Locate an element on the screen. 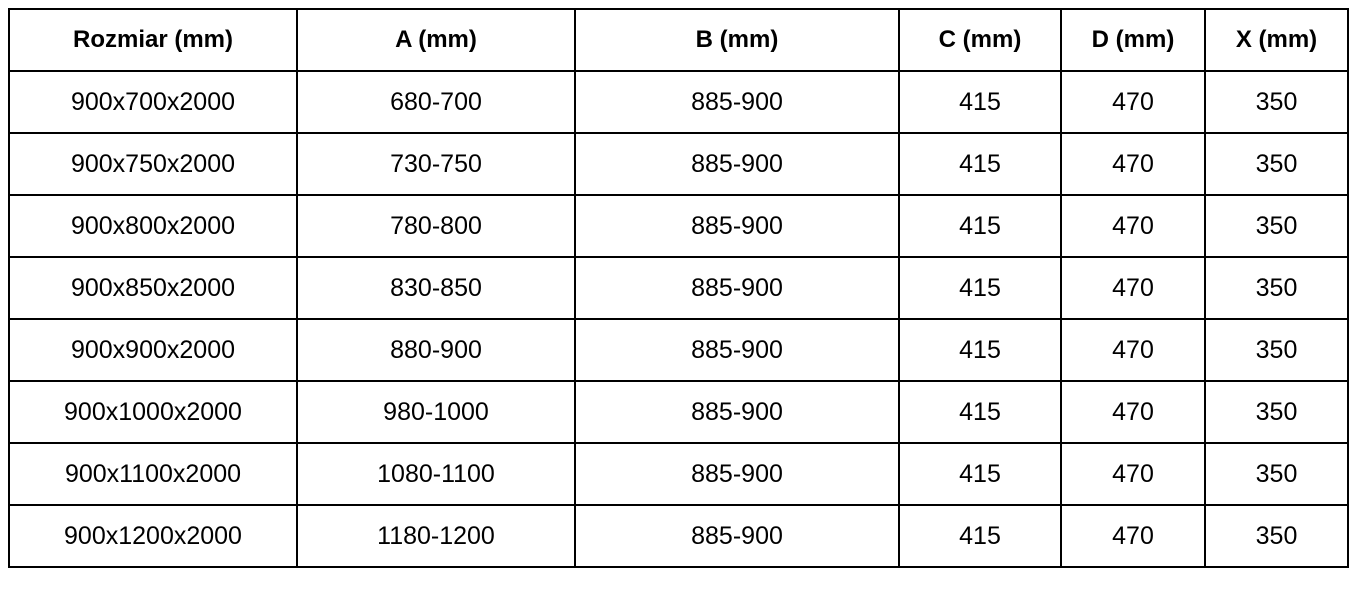  table-cell: 900x1200x2000 is located at coordinates (153, 536).